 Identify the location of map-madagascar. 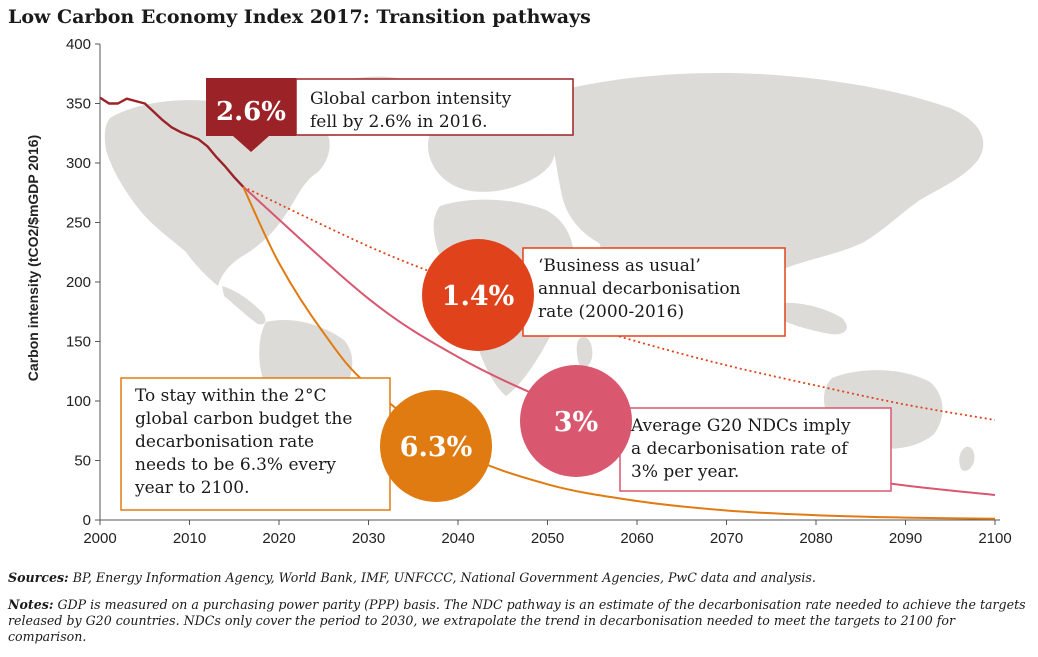
(584, 353).